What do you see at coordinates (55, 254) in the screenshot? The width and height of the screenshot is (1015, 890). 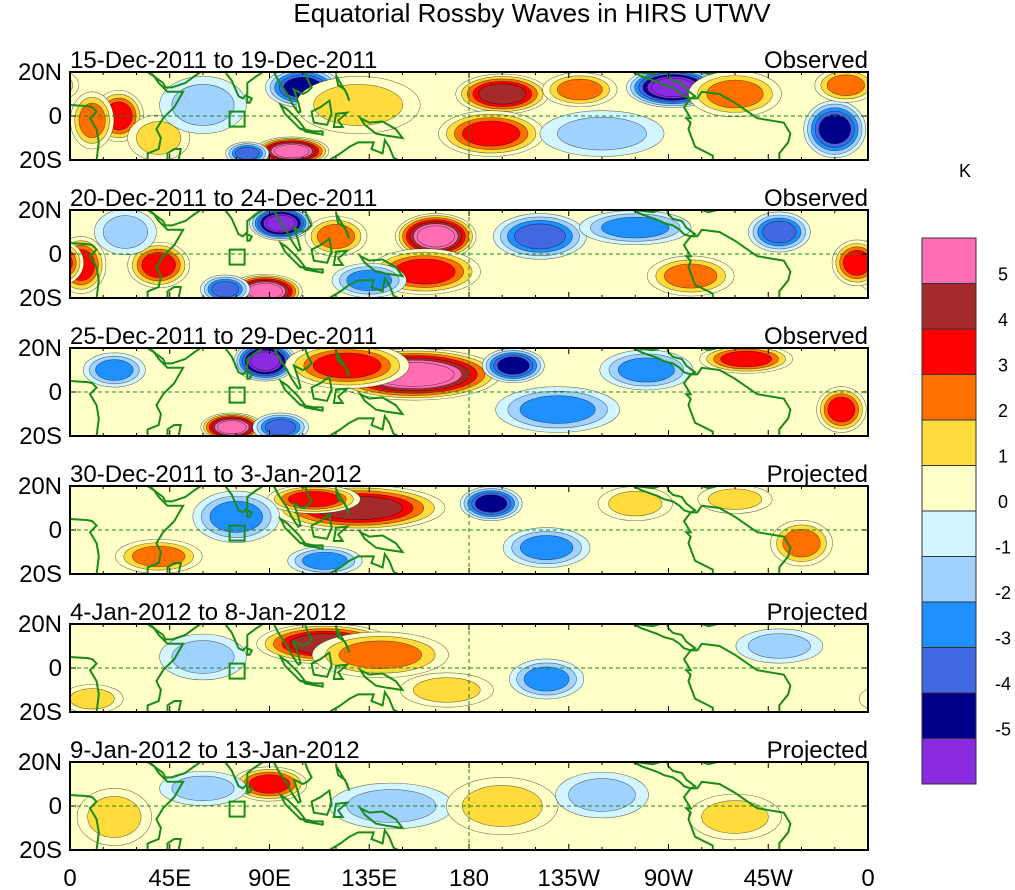 I see `lat-tick-label: 0` at bounding box center [55, 254].